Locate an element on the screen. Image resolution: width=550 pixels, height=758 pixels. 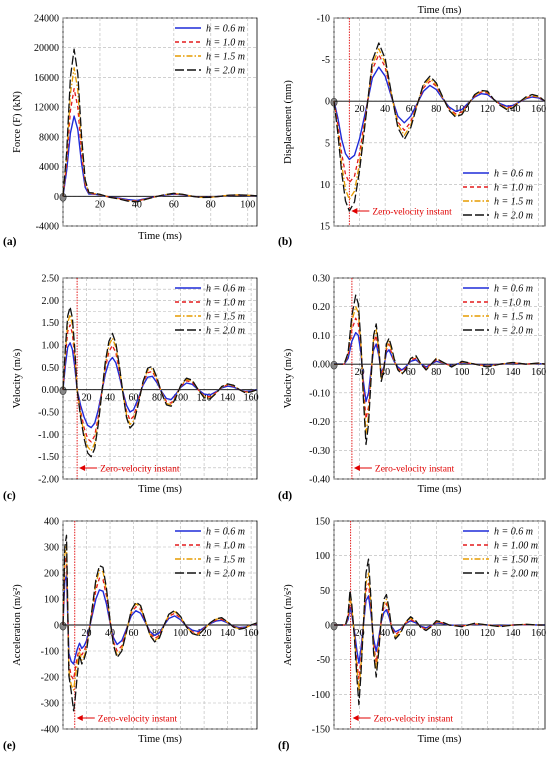
y-tick-label: 20000 is located at coordinates (46, 48).